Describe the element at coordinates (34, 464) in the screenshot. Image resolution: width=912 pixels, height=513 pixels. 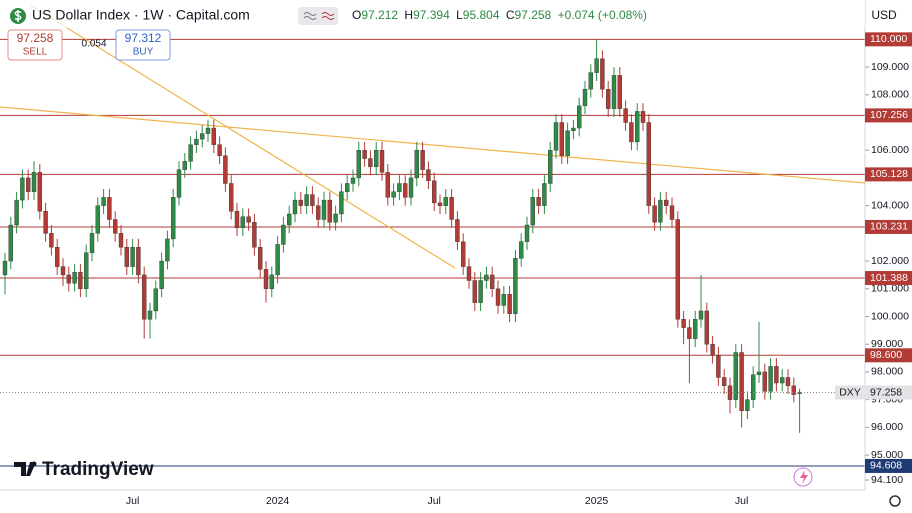
I see `logo-icon` at that location.